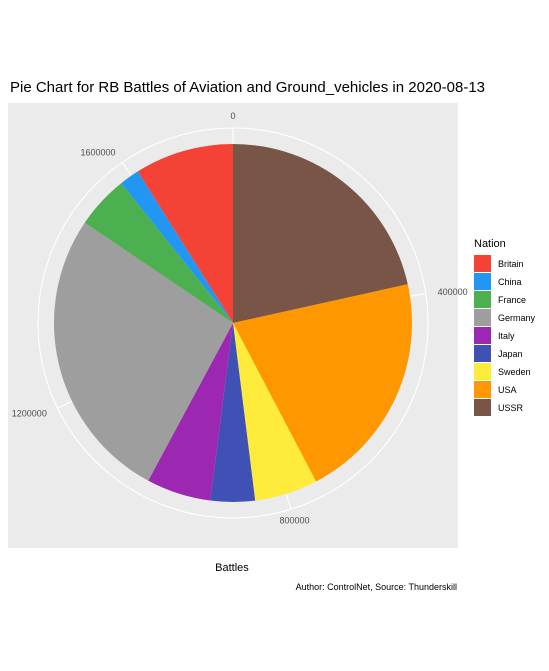 Image resolution: width=549 pixels, height=671 pixels. I want to click on legend-swatch-britain, so click(482, 263).